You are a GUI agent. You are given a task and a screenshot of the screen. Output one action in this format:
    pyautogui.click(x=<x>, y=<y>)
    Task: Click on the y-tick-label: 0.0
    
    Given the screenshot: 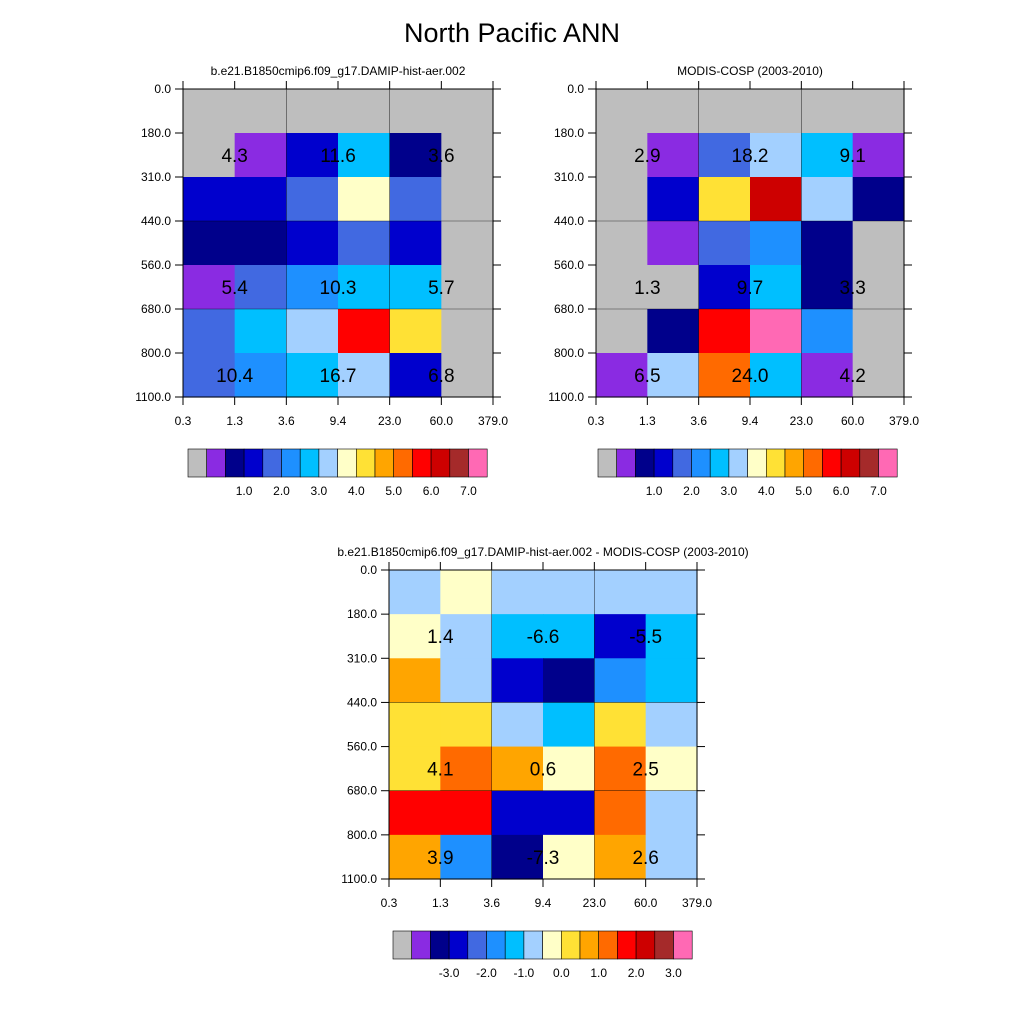 What is the action you would take?
    pyautogui.click(x=368, y=570)
    